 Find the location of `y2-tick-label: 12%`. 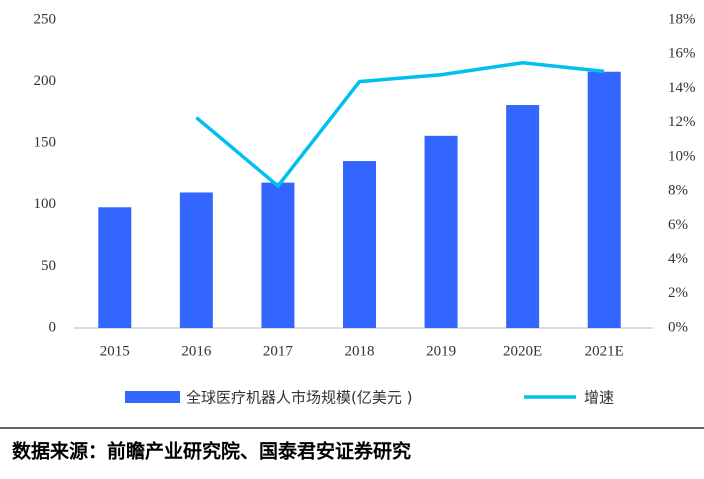

y2-tick-label: 12% is located at coordinates (682, 122).